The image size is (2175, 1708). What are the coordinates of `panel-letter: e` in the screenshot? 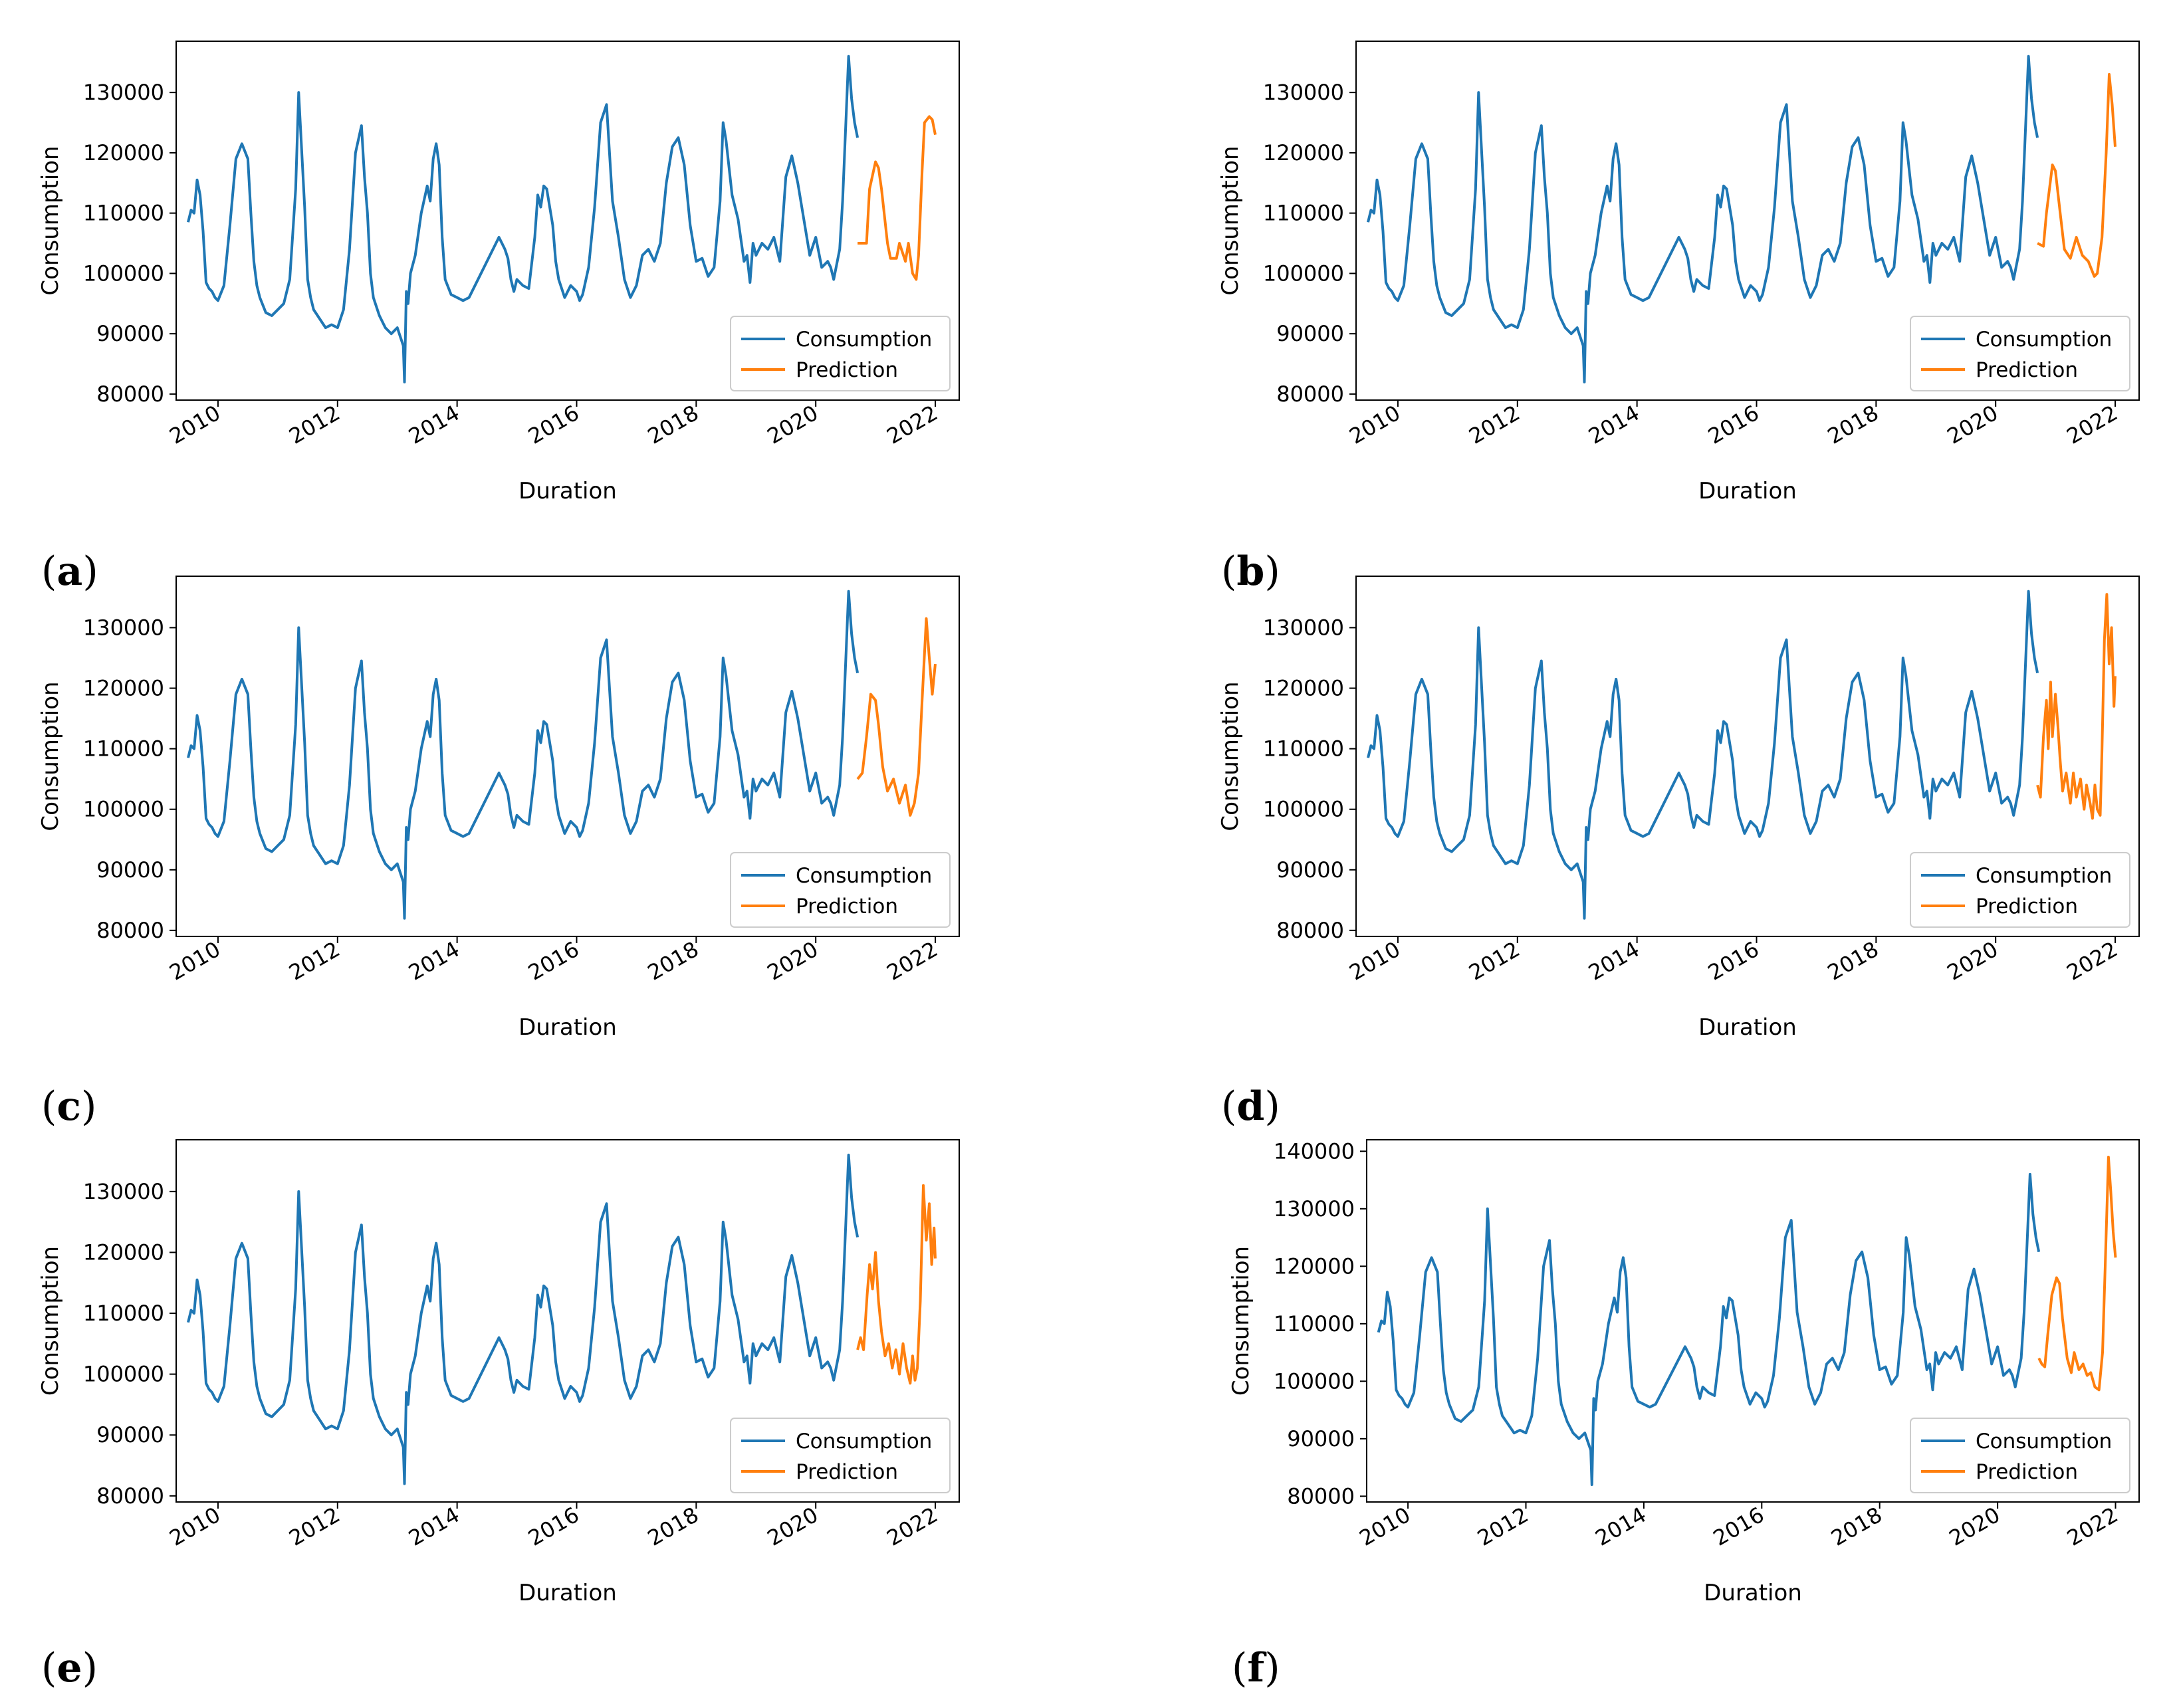 It's located at (69, 1668).